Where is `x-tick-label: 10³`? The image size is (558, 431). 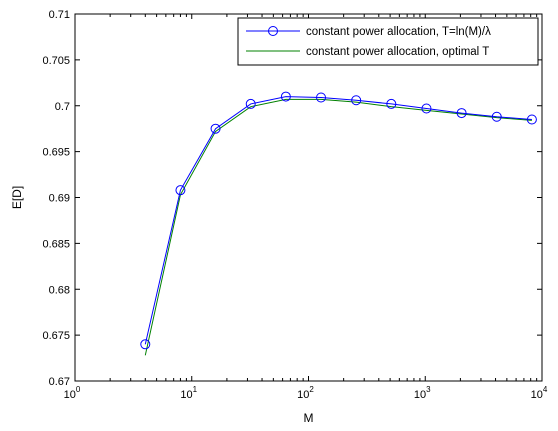
x-tick-label: 10³ is located at coordinates (422, 393).